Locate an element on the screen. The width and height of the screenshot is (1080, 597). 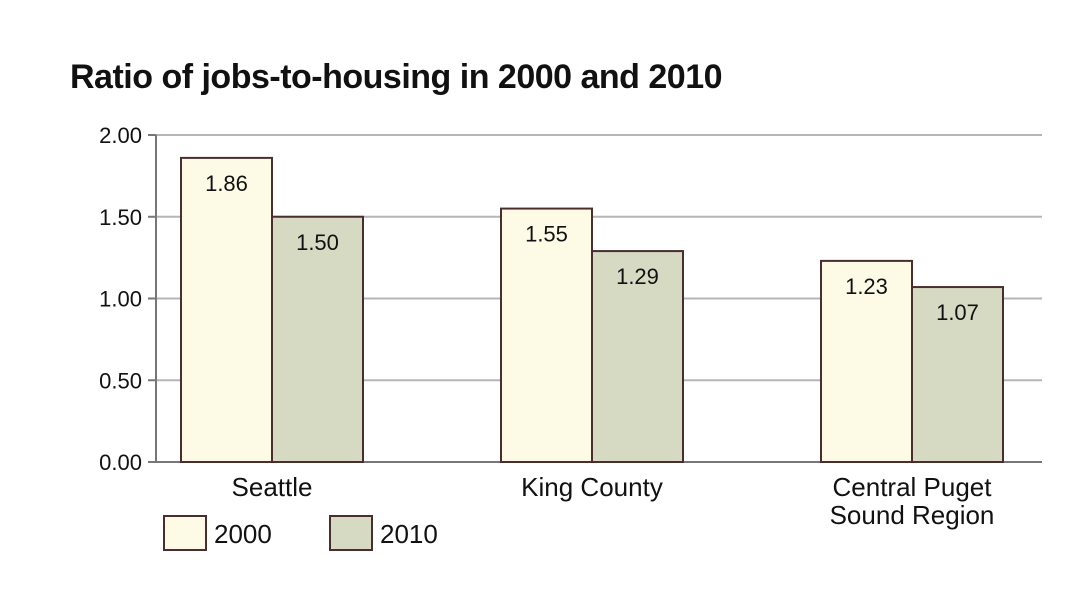
x-category-label: Seattle is located at coordinates (272, 487).